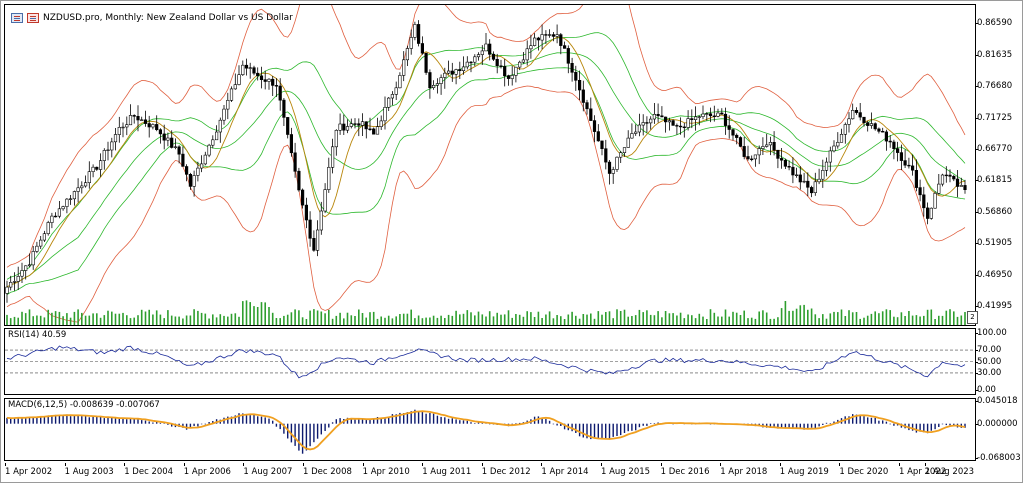  What do you see at coordinates (923, 470) in the screenshot?
I see `time-tick-label: 1 Apr 2022` at bounding box center [923, 470].